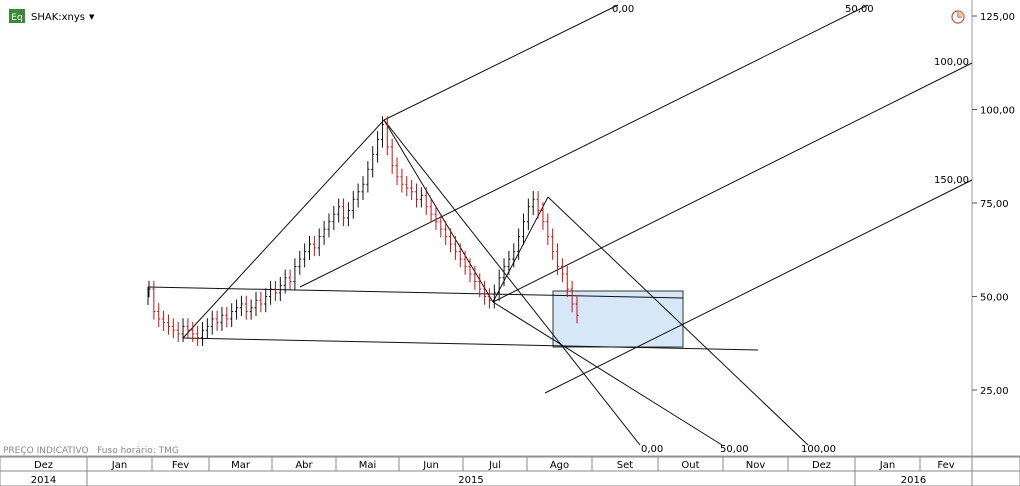  Describe the element at coordinates (430, 465) in the screenshot. I see `month-label: Jun` at that location.